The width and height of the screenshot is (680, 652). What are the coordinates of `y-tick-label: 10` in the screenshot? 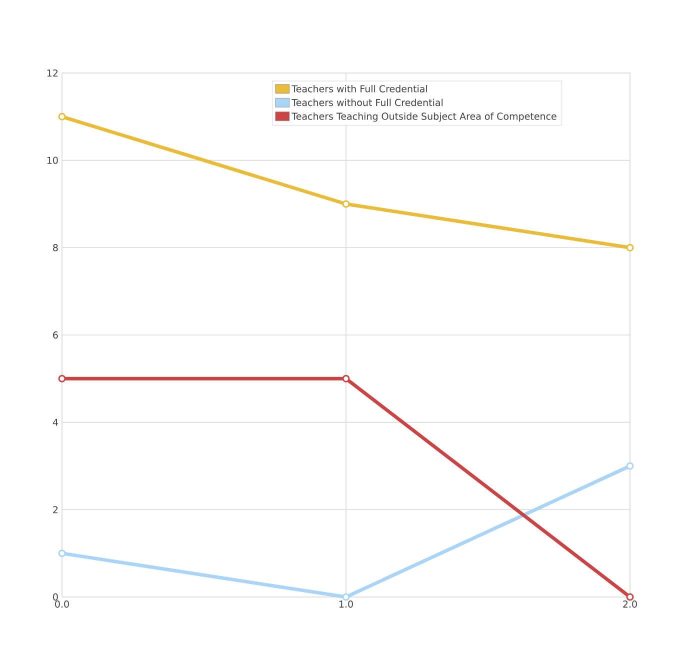 It's located at (52, 160).